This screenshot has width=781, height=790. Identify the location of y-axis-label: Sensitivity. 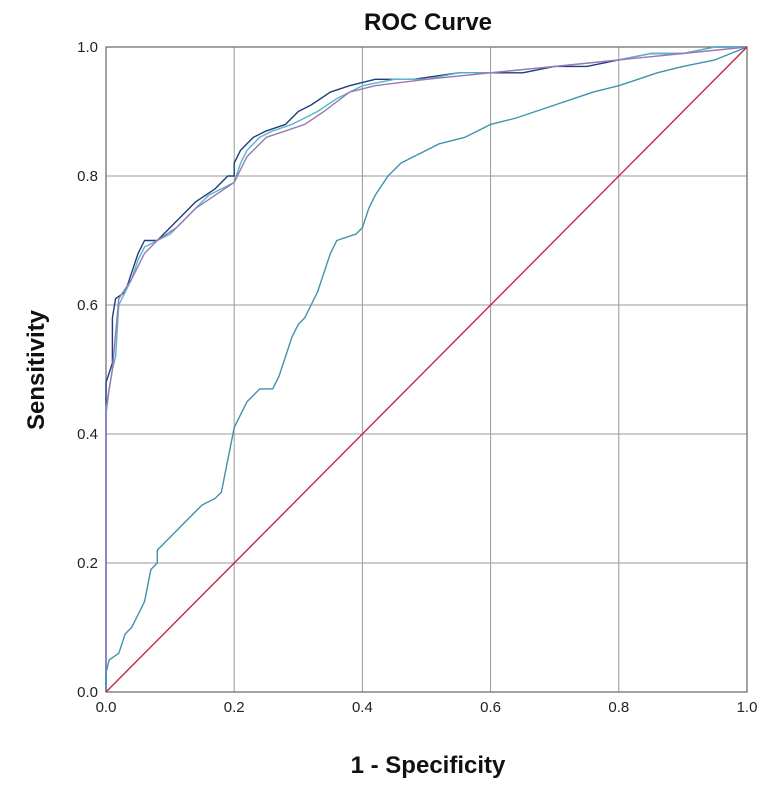
(36, 369).